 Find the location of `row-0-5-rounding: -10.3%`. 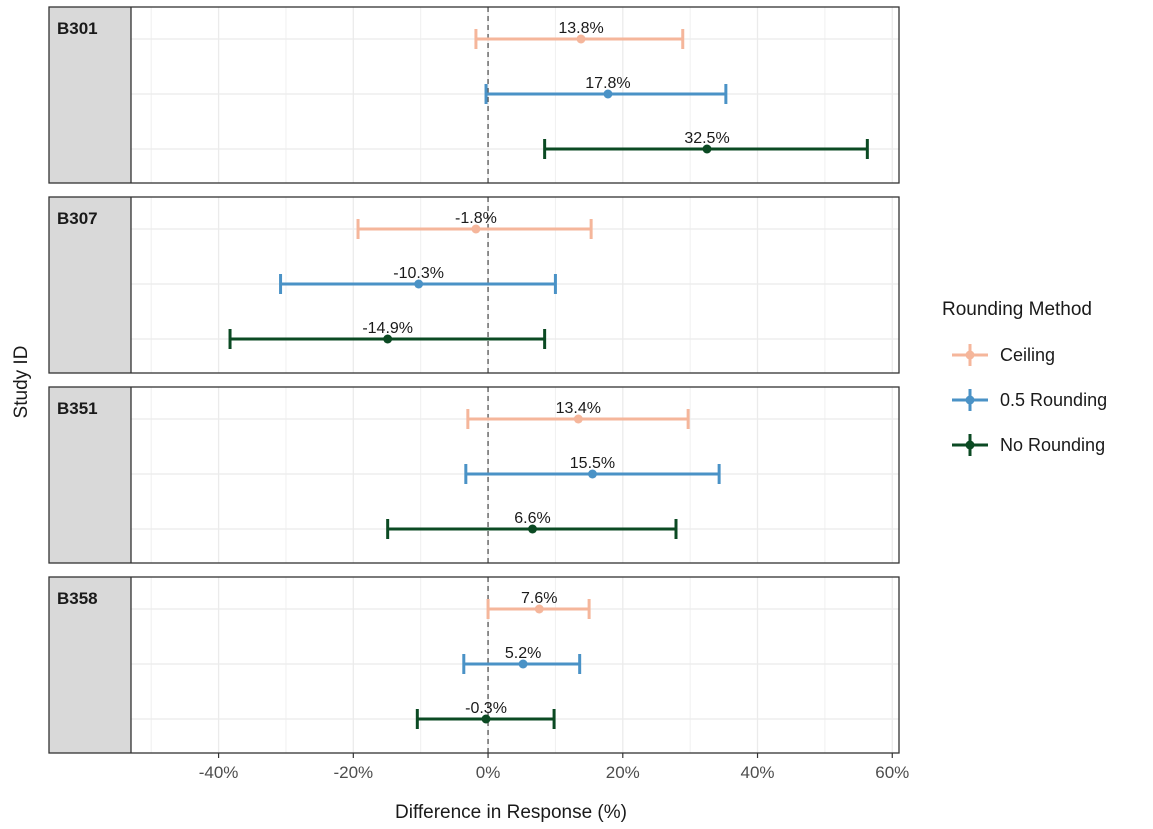

row-0-5-rounding: -10.3% is located at coordinates (418, 279).